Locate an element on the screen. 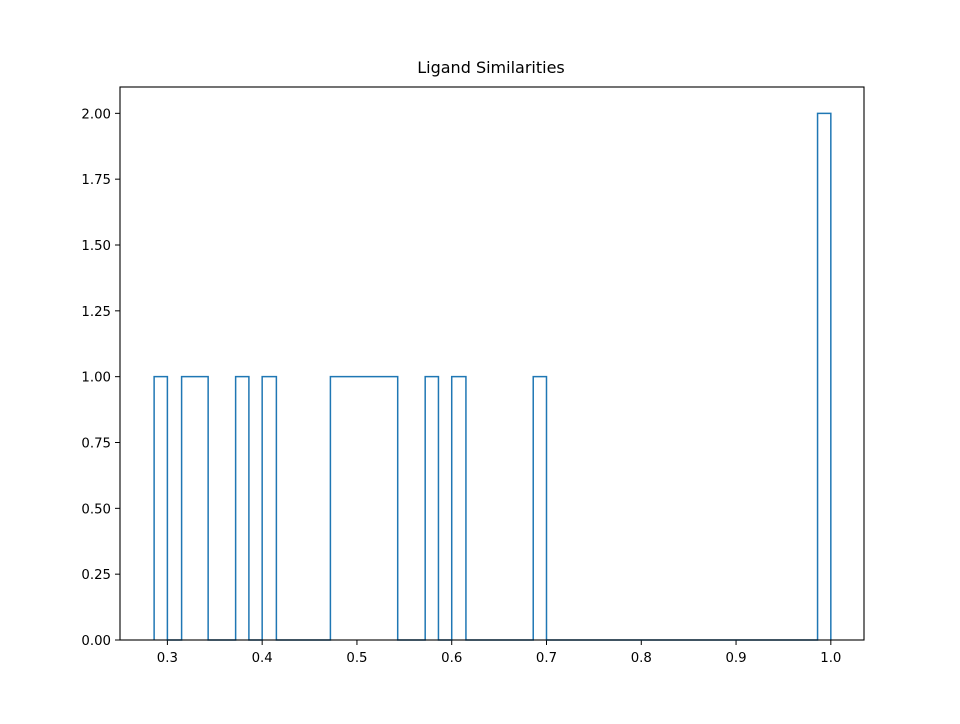 Image resolution: width=960 pixels, height=724 pixels. y-tick-label: 0.25 is located at coordinates (96, 575).